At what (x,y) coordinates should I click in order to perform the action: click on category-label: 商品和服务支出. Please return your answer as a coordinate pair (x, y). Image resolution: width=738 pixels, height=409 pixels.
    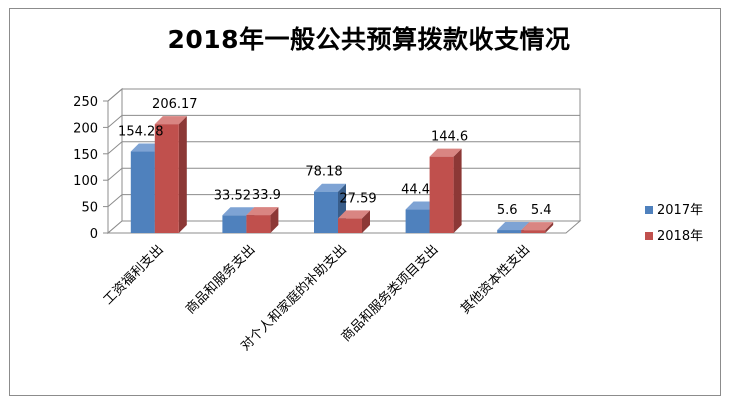
    Looking at the image, I should click on (221, 280).